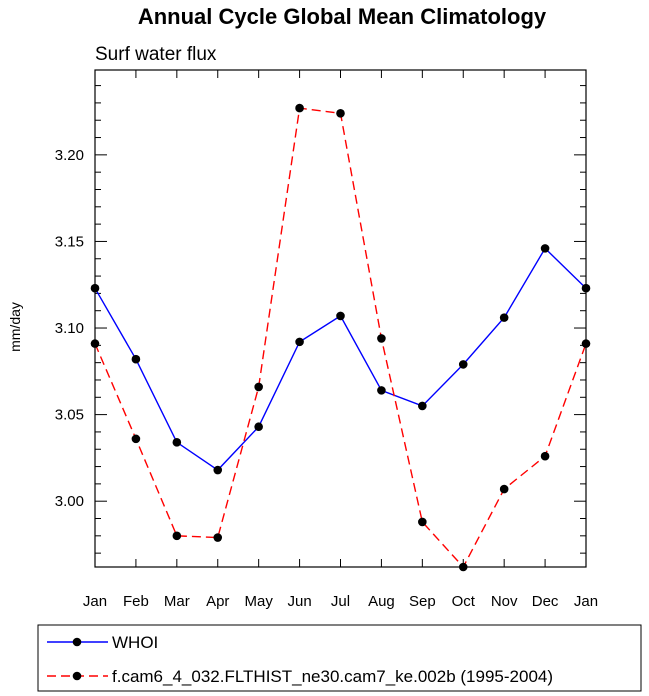  Describe the element at coordinates (381, 601) in the screenshot. I see `x-tick-label: Aug` at that location.